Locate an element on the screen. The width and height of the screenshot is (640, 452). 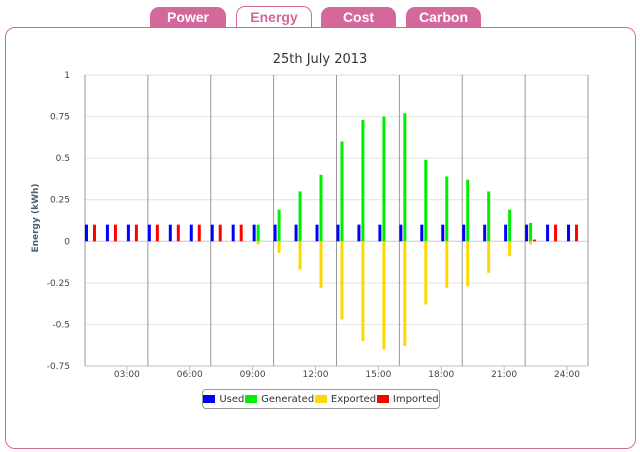
legend-item-exported: Exported is located at coordinates (345, 399).